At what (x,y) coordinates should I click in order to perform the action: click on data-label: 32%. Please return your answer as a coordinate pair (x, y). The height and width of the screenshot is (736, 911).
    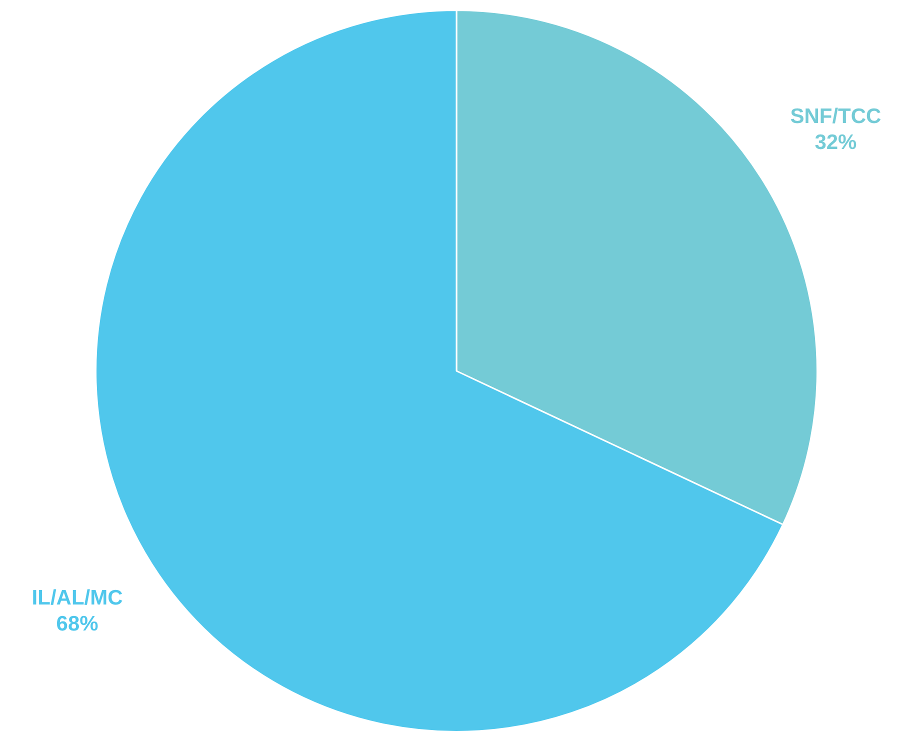
    Looking at the image, I should click on (836, 142).